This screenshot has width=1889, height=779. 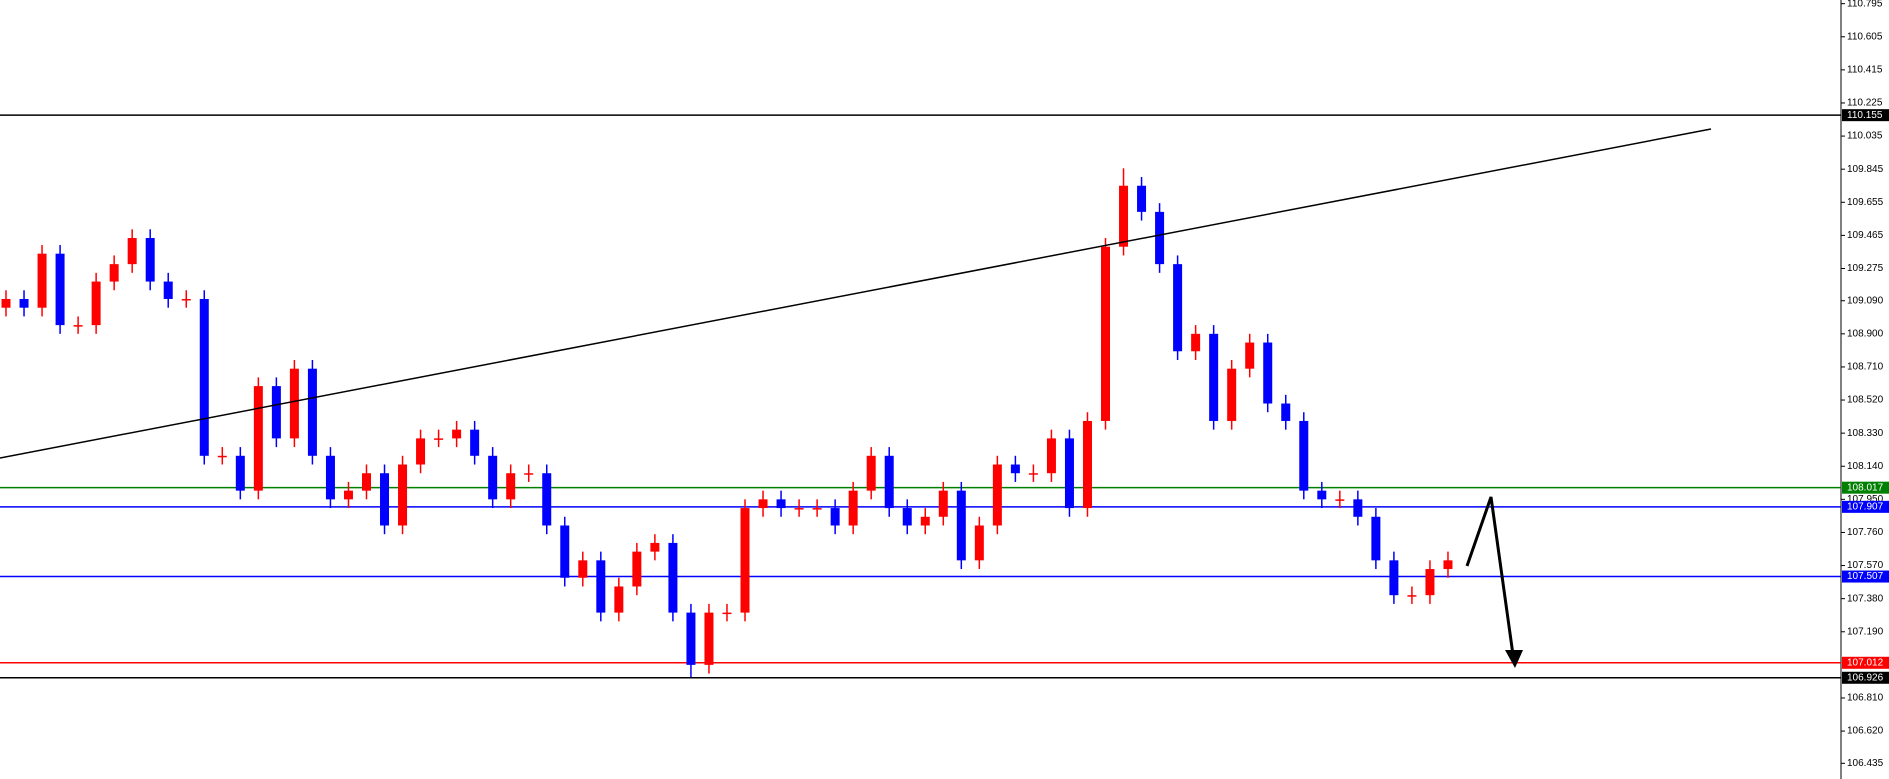 I want to click on y-tick-label: 106.435, so click(x=1865, y=763).